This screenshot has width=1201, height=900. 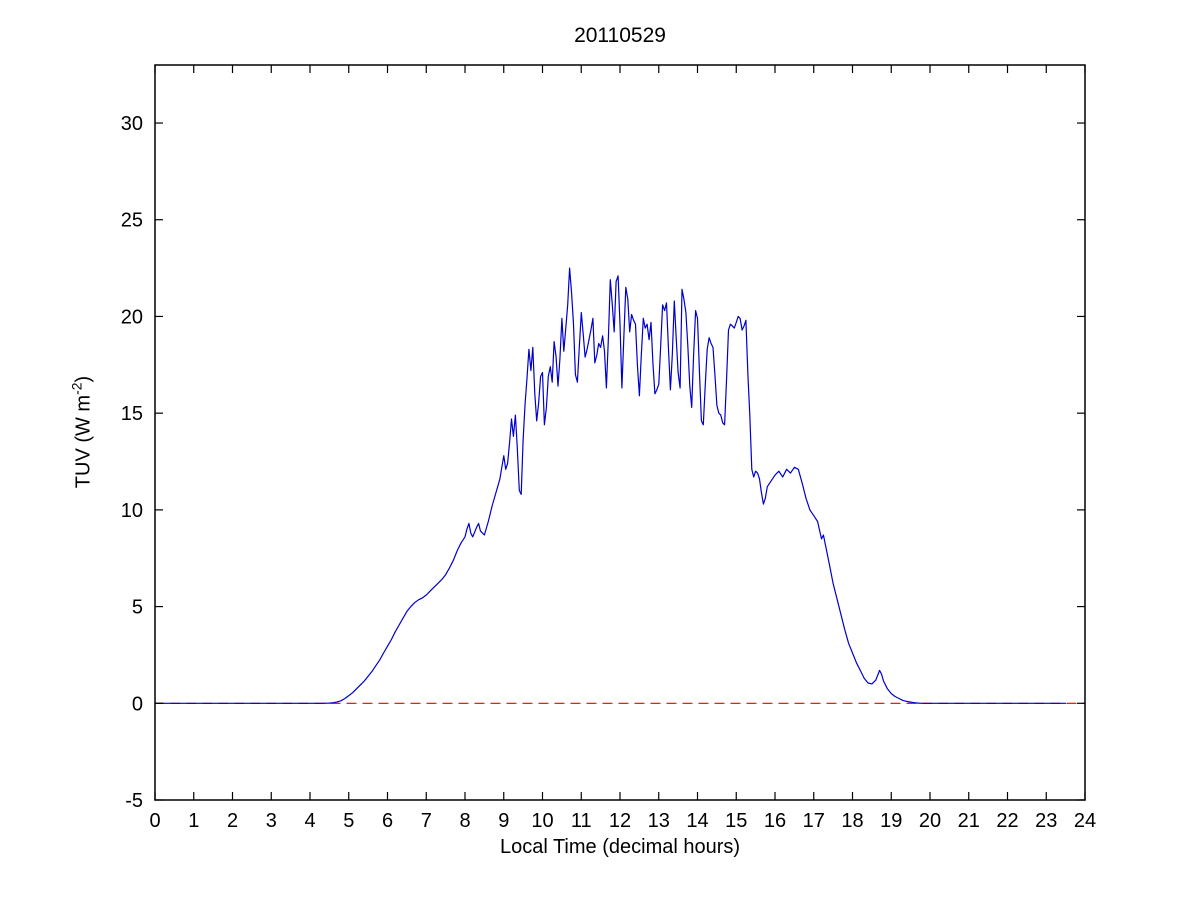 I want to click on x-tick-label: 22, so click(x=1007, y=821).